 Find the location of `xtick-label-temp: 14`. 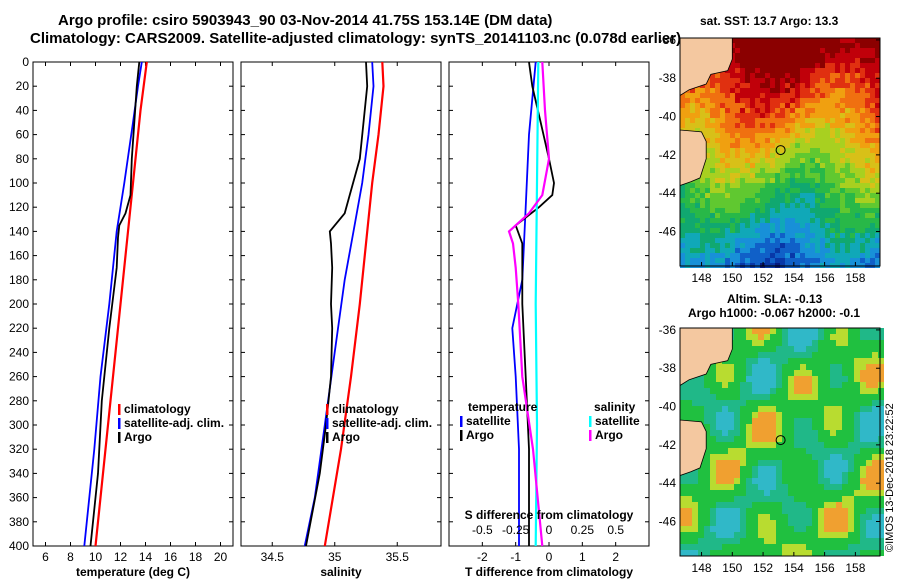

xtick-label-temp: 14 is located at coordinates (146, 557).